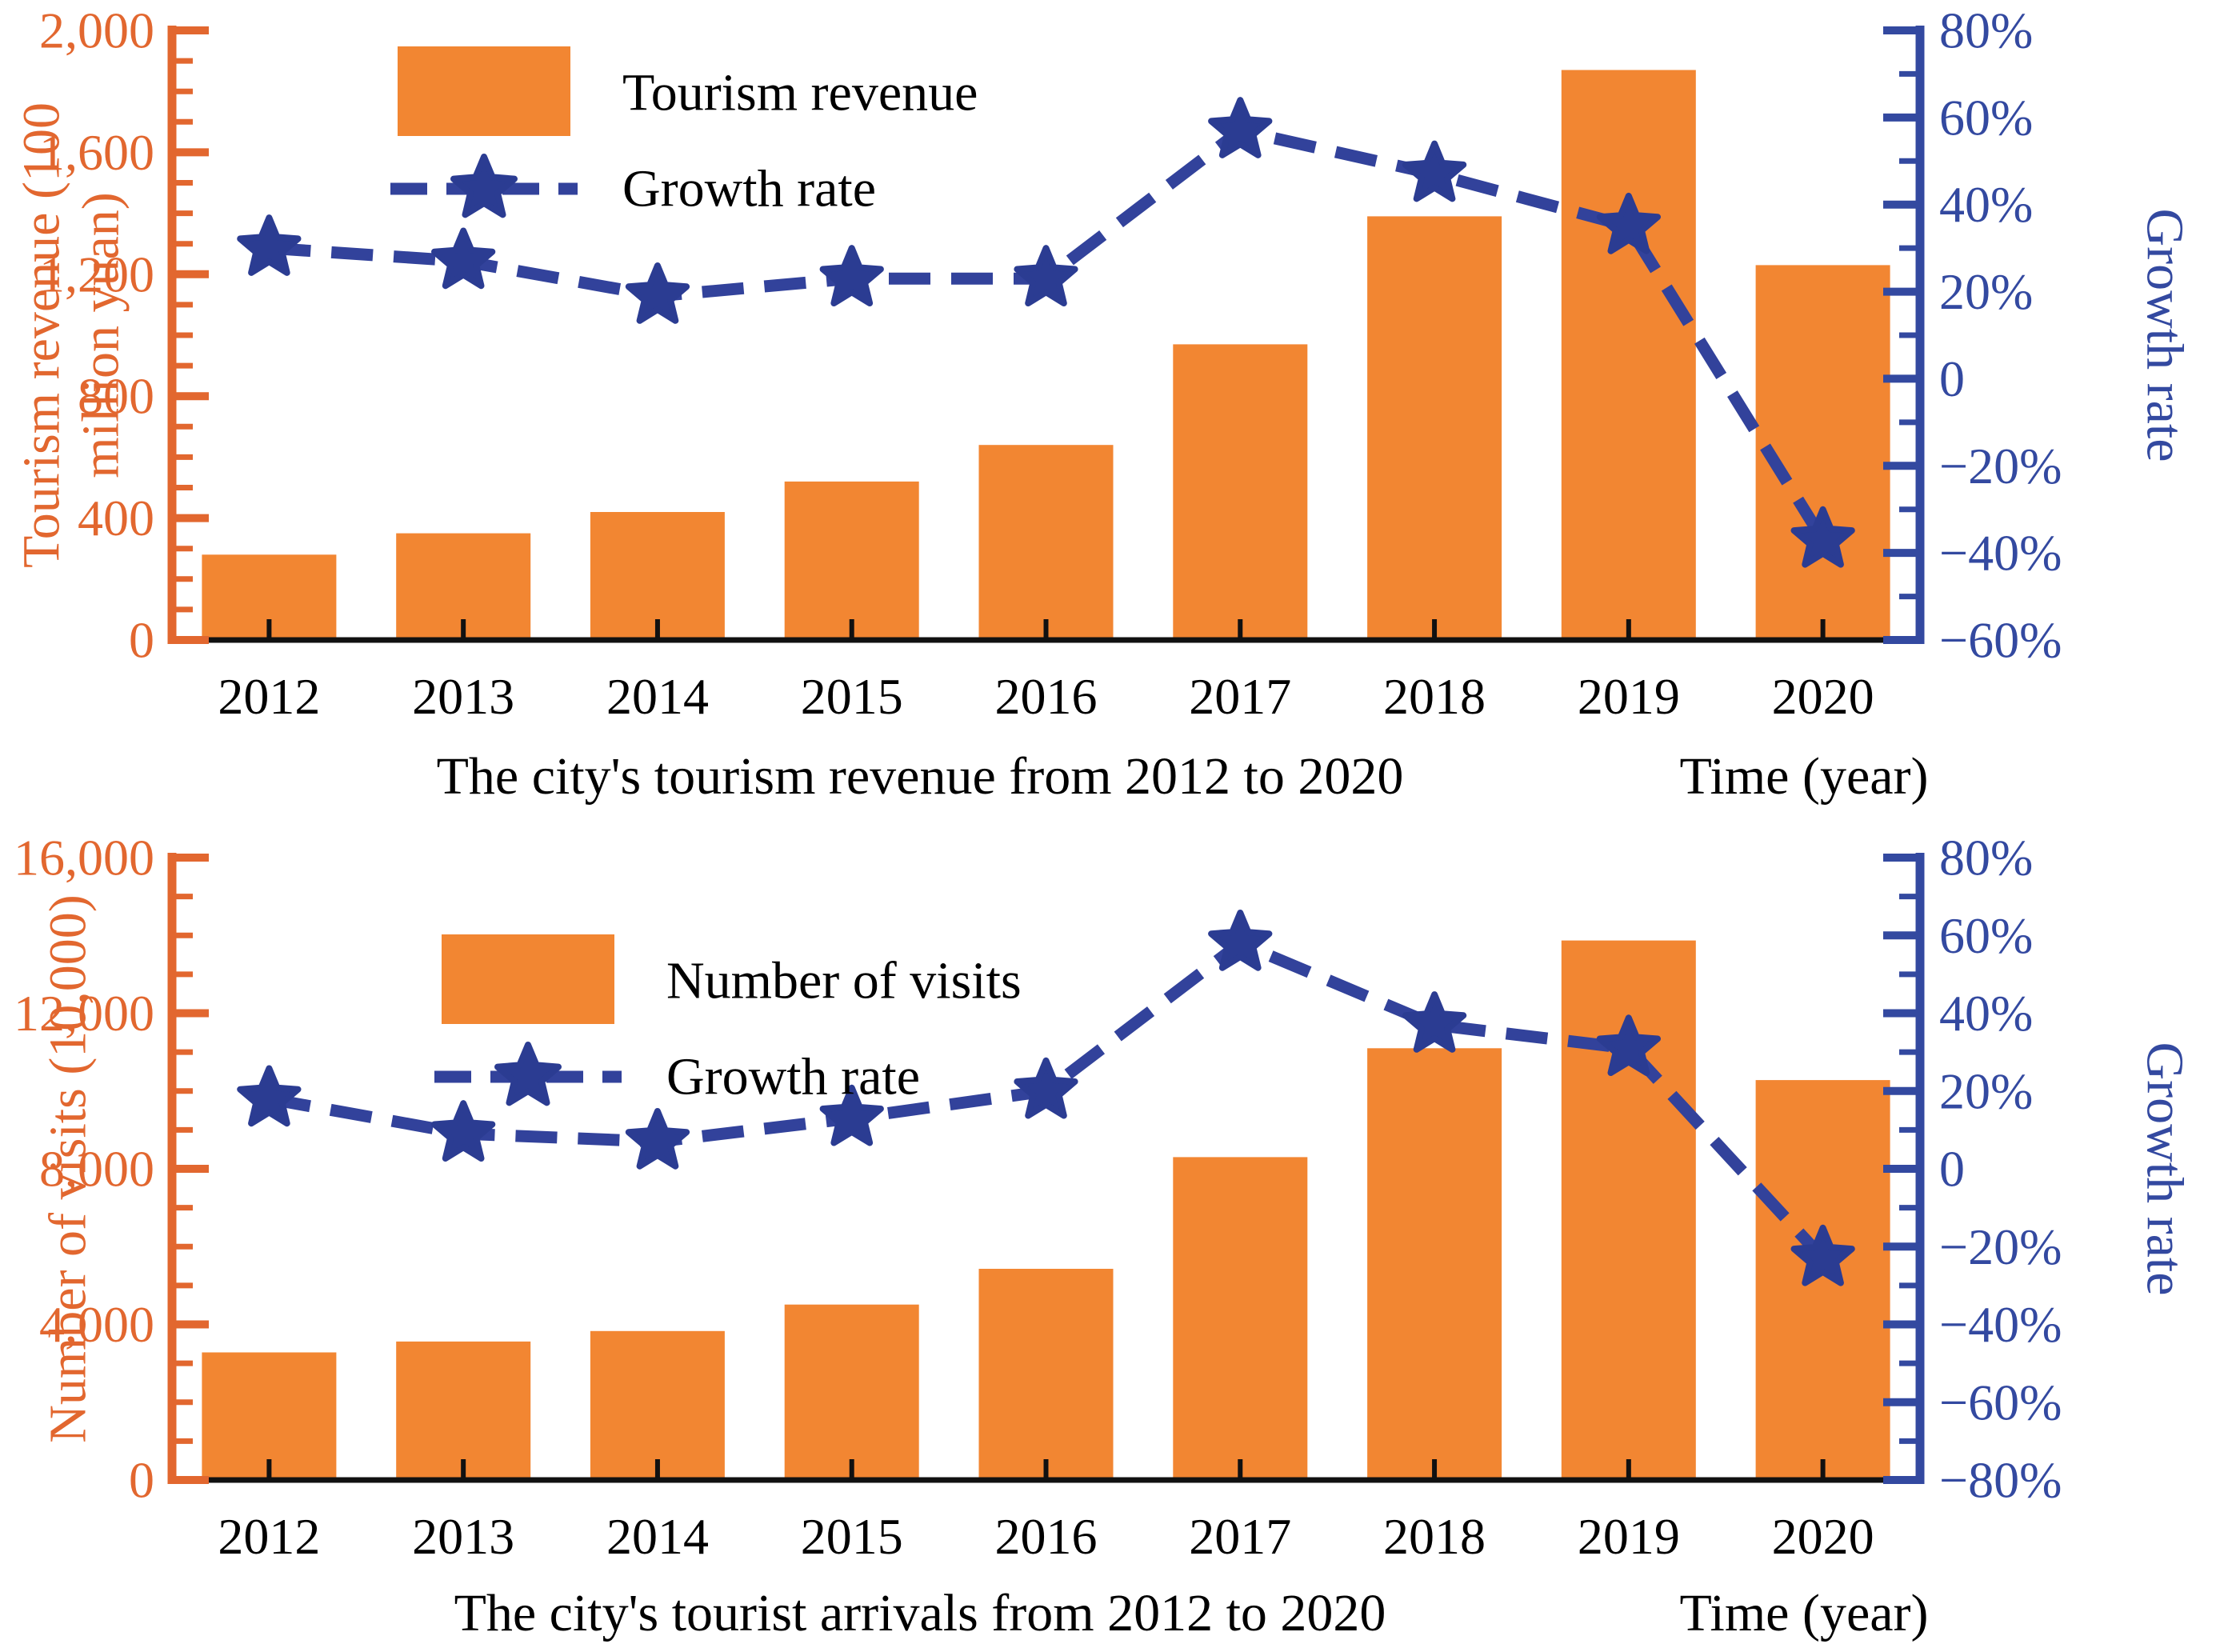 This screenshot has width=2216, height=1652. What do you see at coordinates (684, 132) in the screenshot?
I see `legend: Tourism revenue Growth rate` at bounding box center [684, 132].